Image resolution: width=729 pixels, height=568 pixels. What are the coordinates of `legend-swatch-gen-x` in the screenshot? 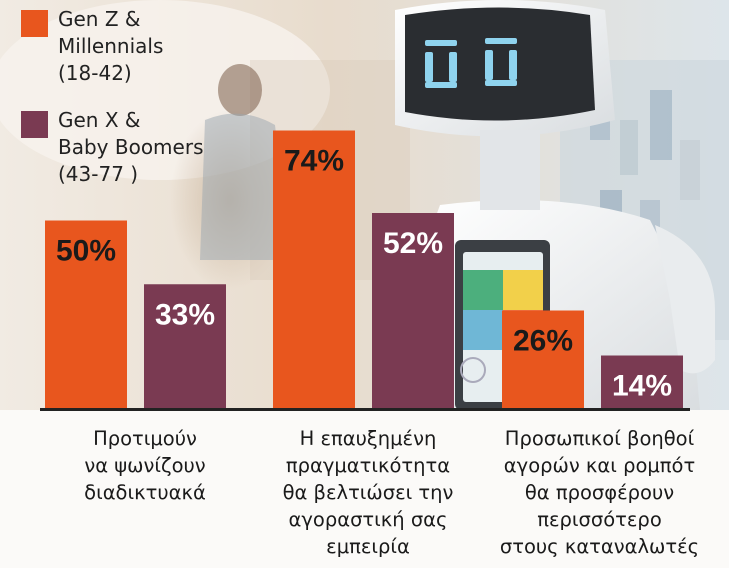 It's located at (34, 124).